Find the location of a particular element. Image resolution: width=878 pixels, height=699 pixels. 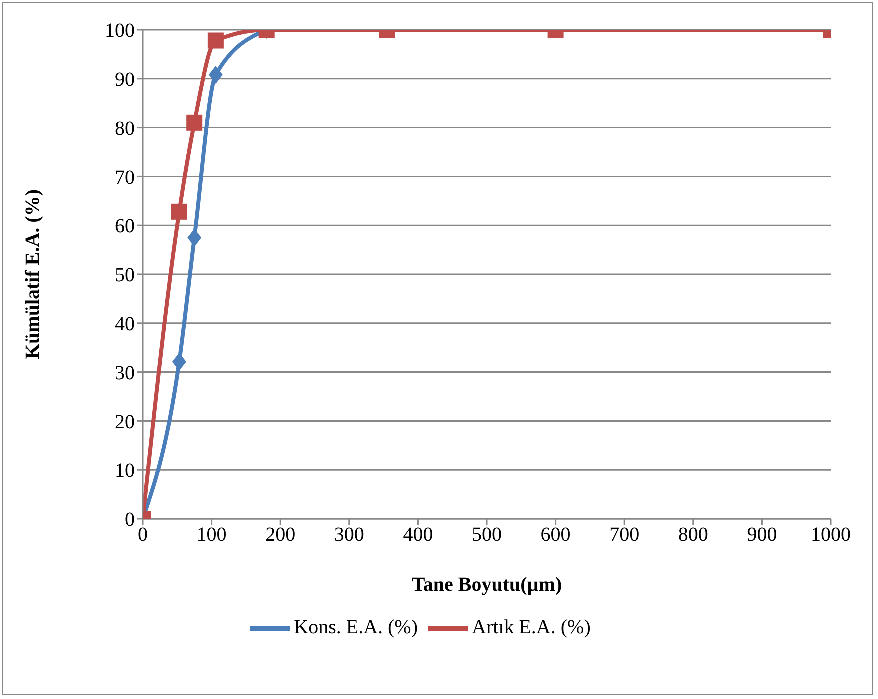

x-tick-label: 1000 is located at coordinates (831, 535).